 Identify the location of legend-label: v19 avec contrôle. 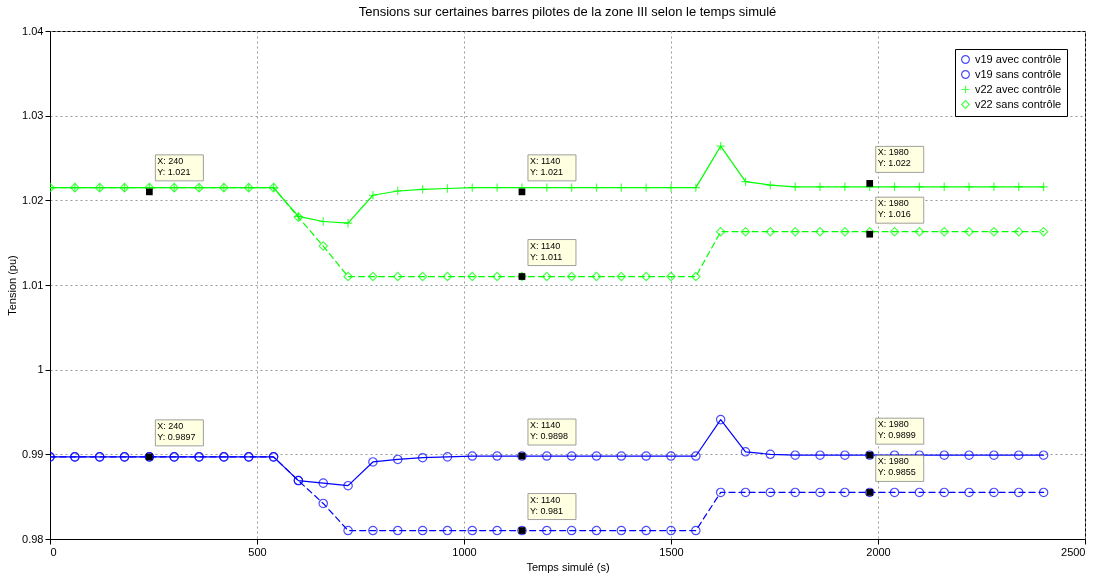
(1018, 58).